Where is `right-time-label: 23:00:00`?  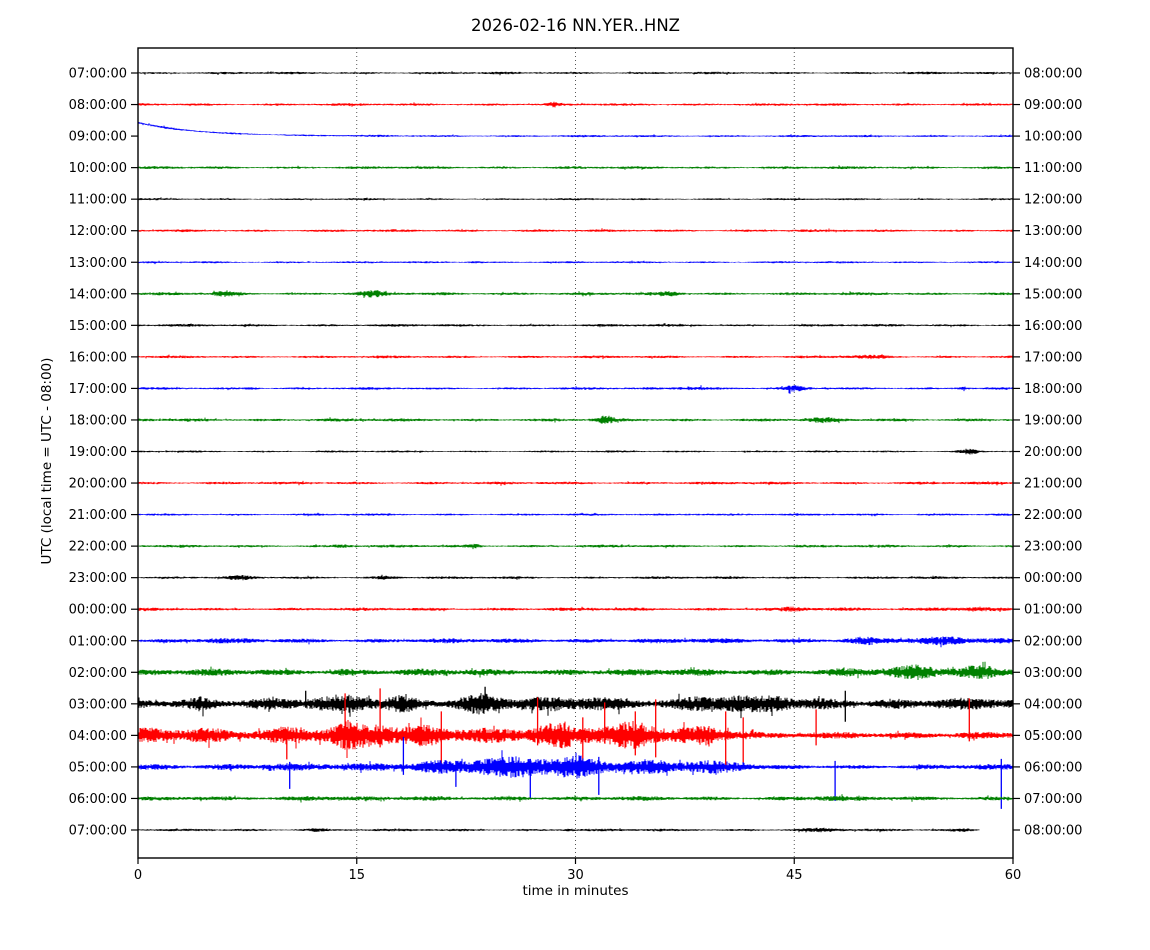
right-time-label: 23:00:00 is located at coordinates (1053, 547).